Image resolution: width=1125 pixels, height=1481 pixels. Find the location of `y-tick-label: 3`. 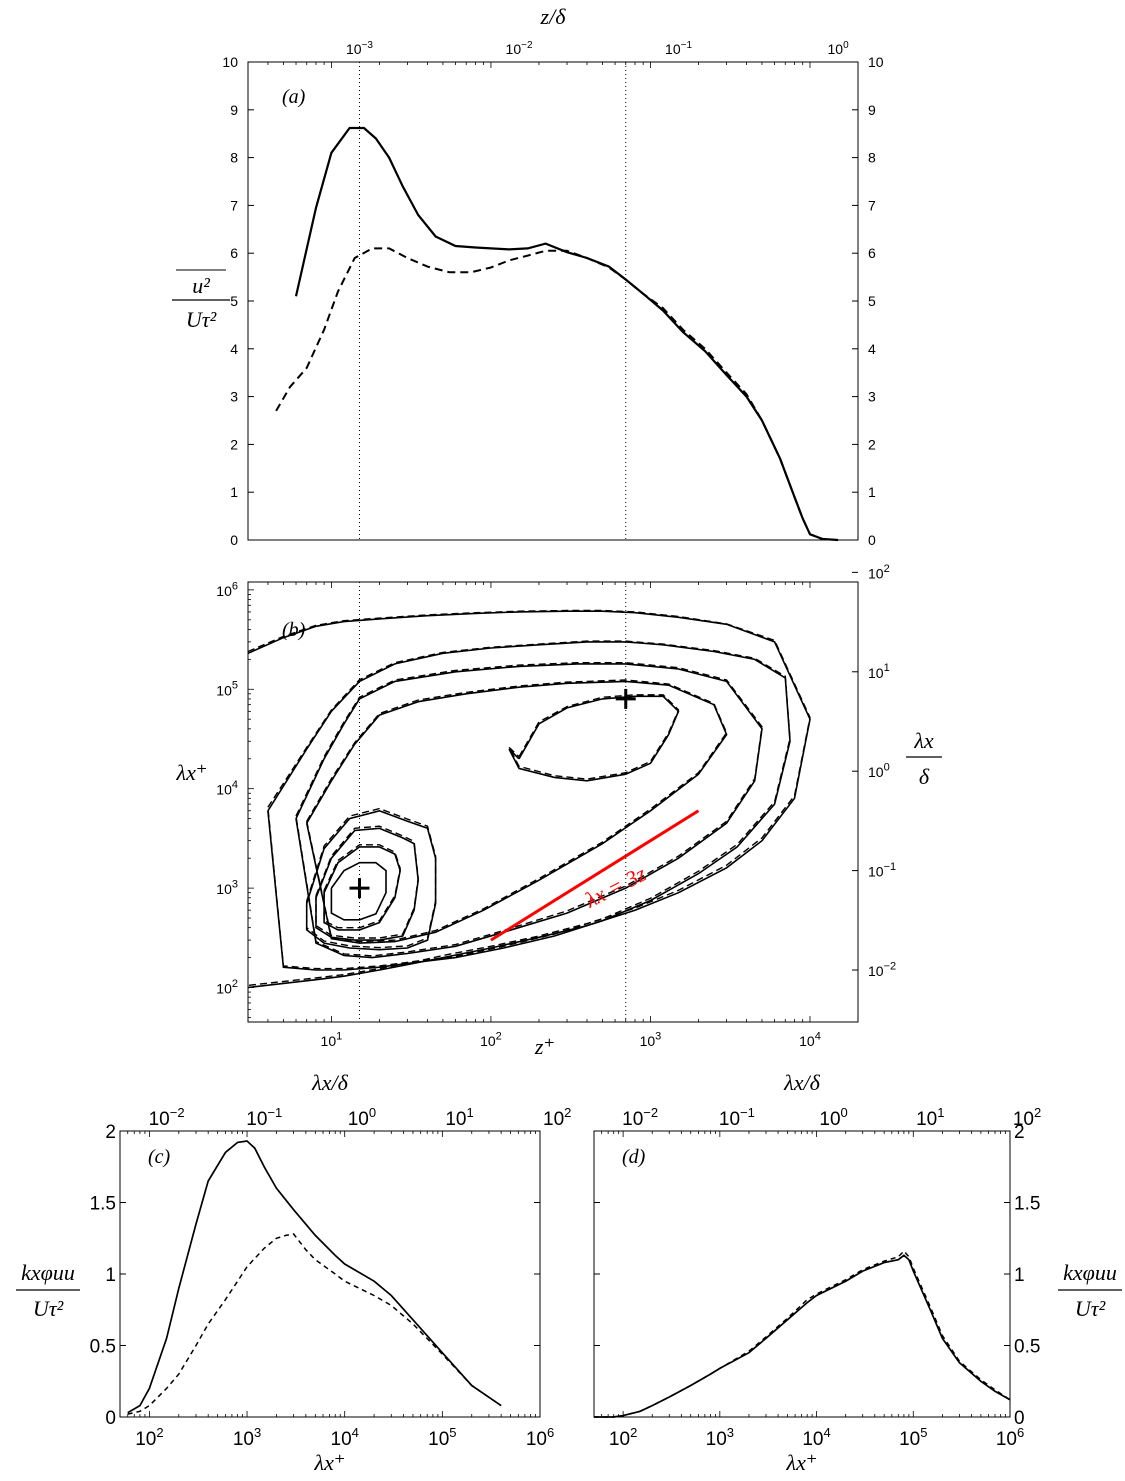

y-tick-label: 3 is located at coordinates (234, 397).